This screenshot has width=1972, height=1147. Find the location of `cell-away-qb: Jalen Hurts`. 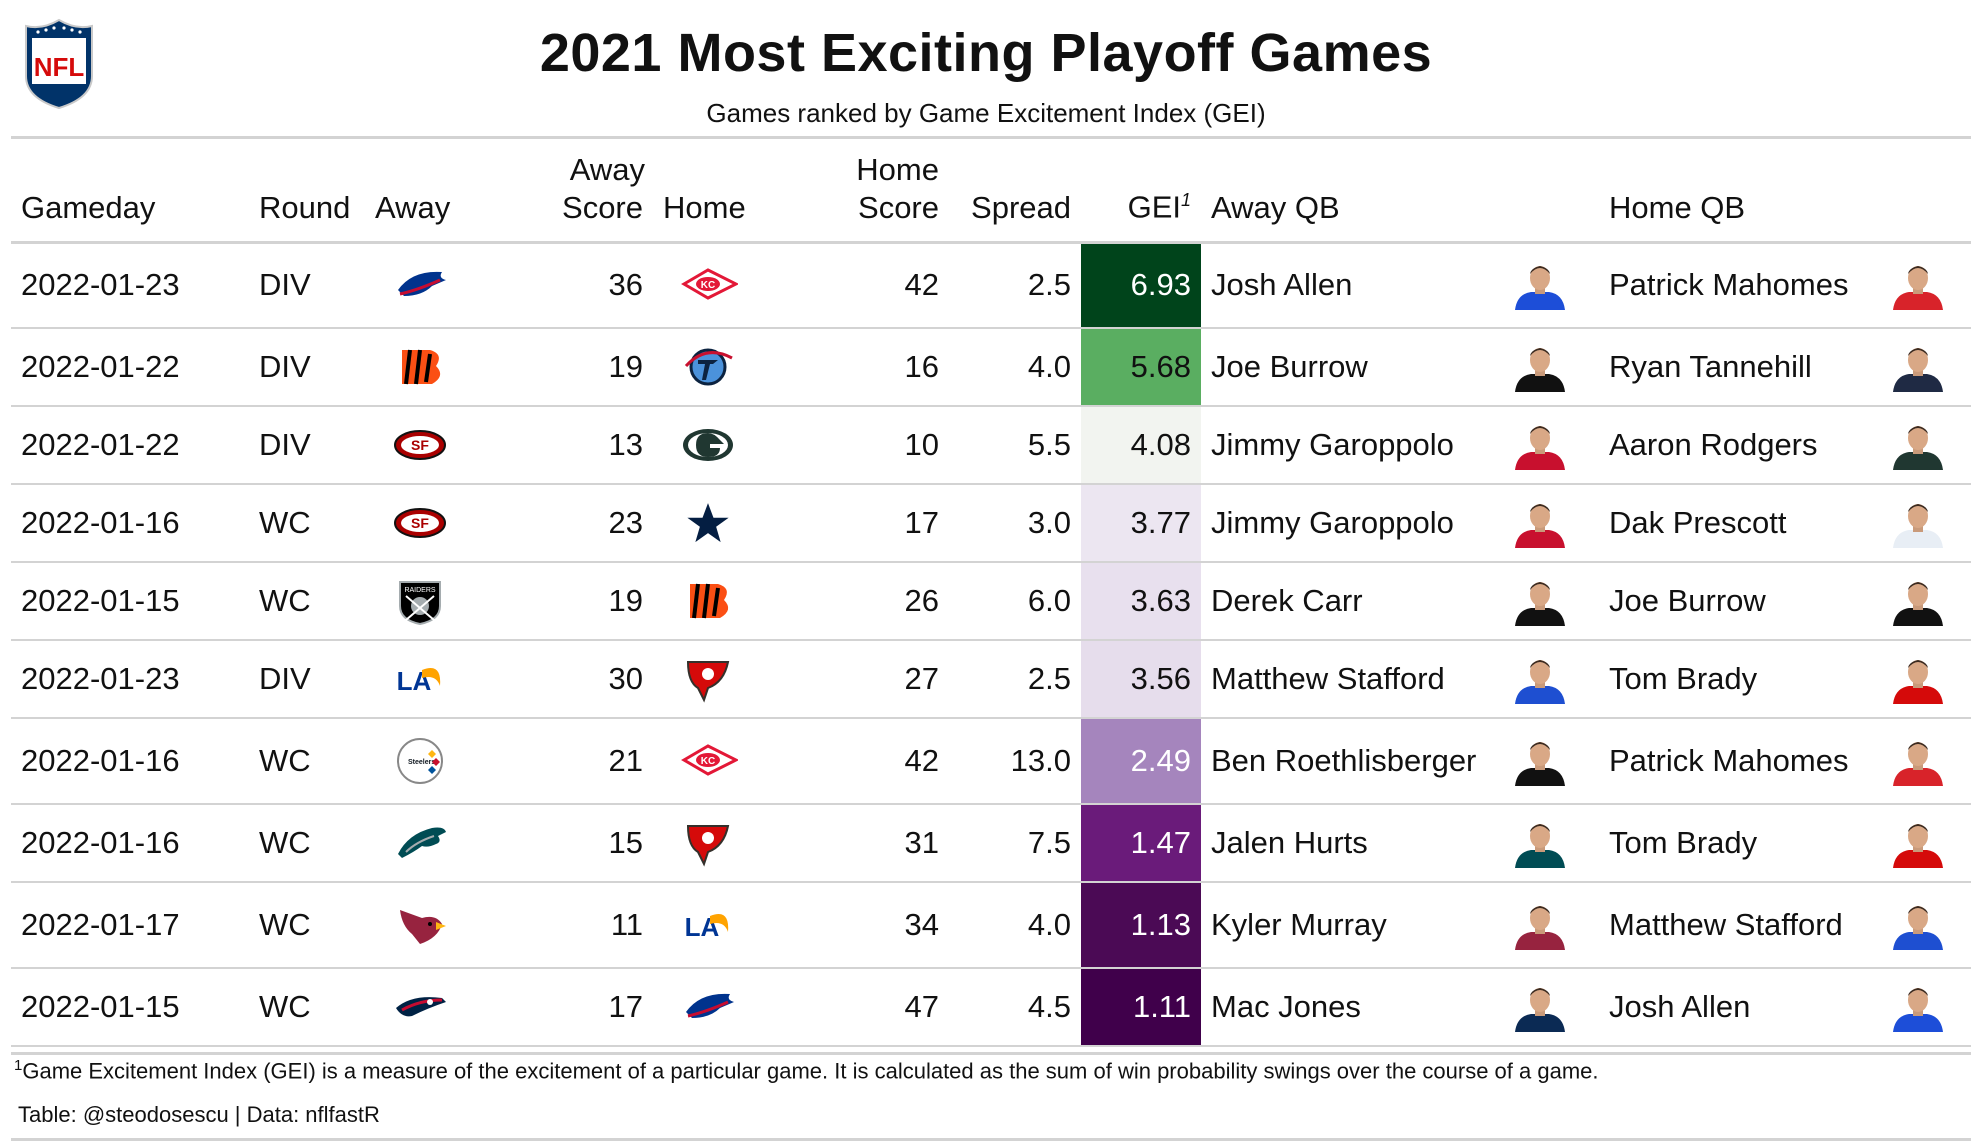

cell-away-qb: Jalen Hurts is located at coordinates (1289, 842).